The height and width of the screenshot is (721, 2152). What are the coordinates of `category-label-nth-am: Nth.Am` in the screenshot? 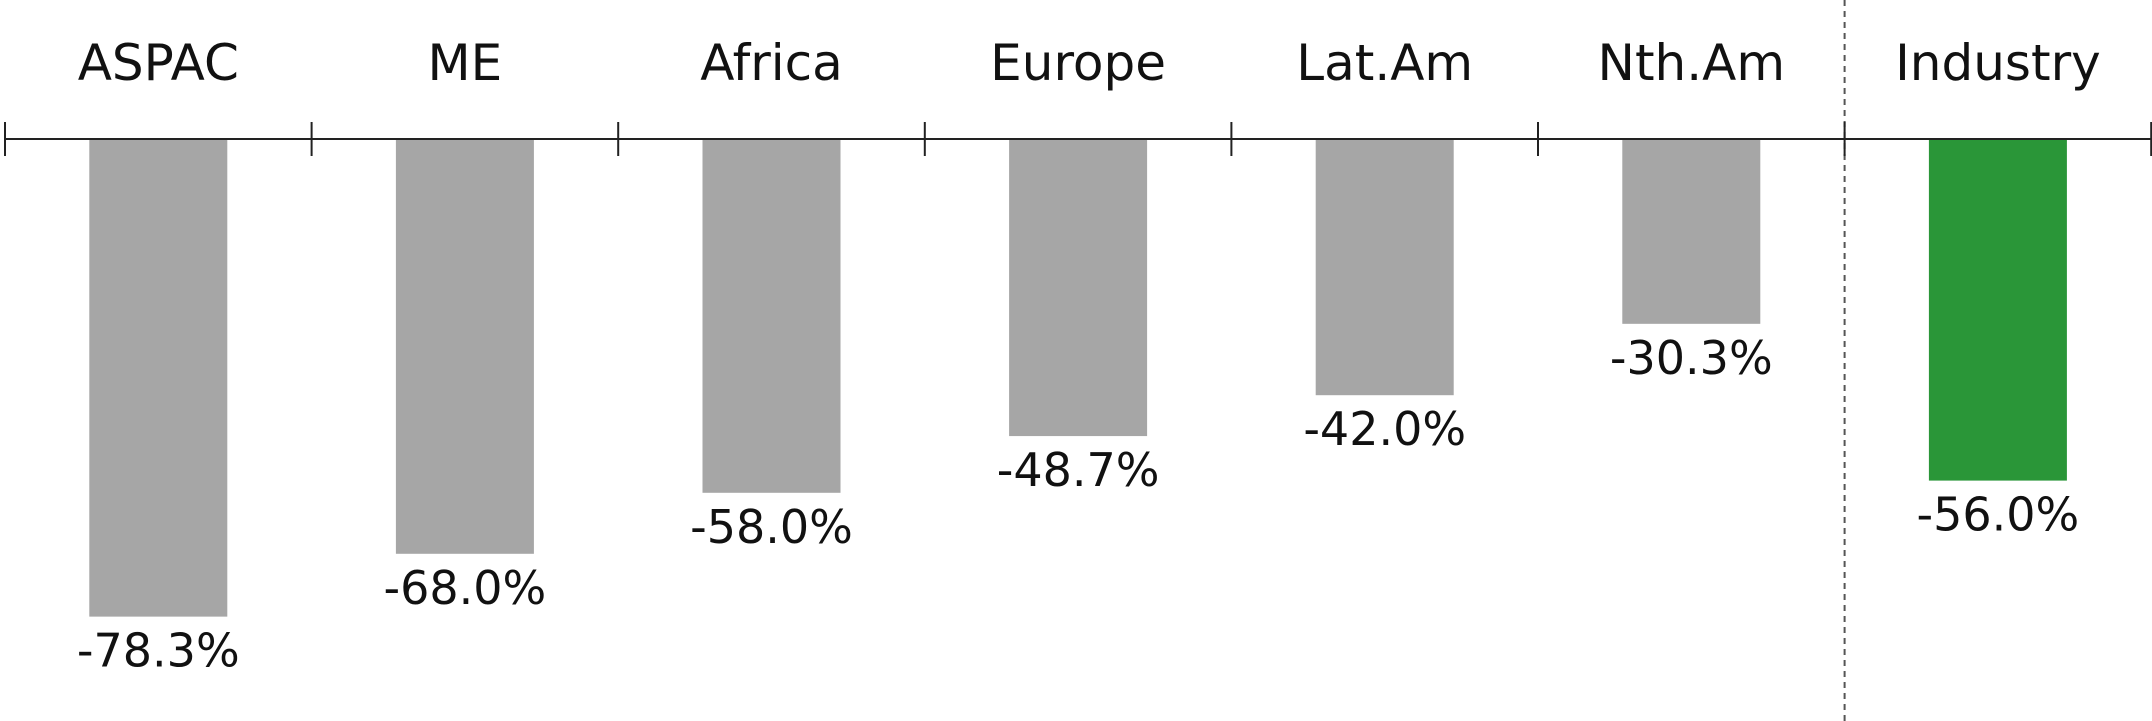 It's located at (1692, 63).